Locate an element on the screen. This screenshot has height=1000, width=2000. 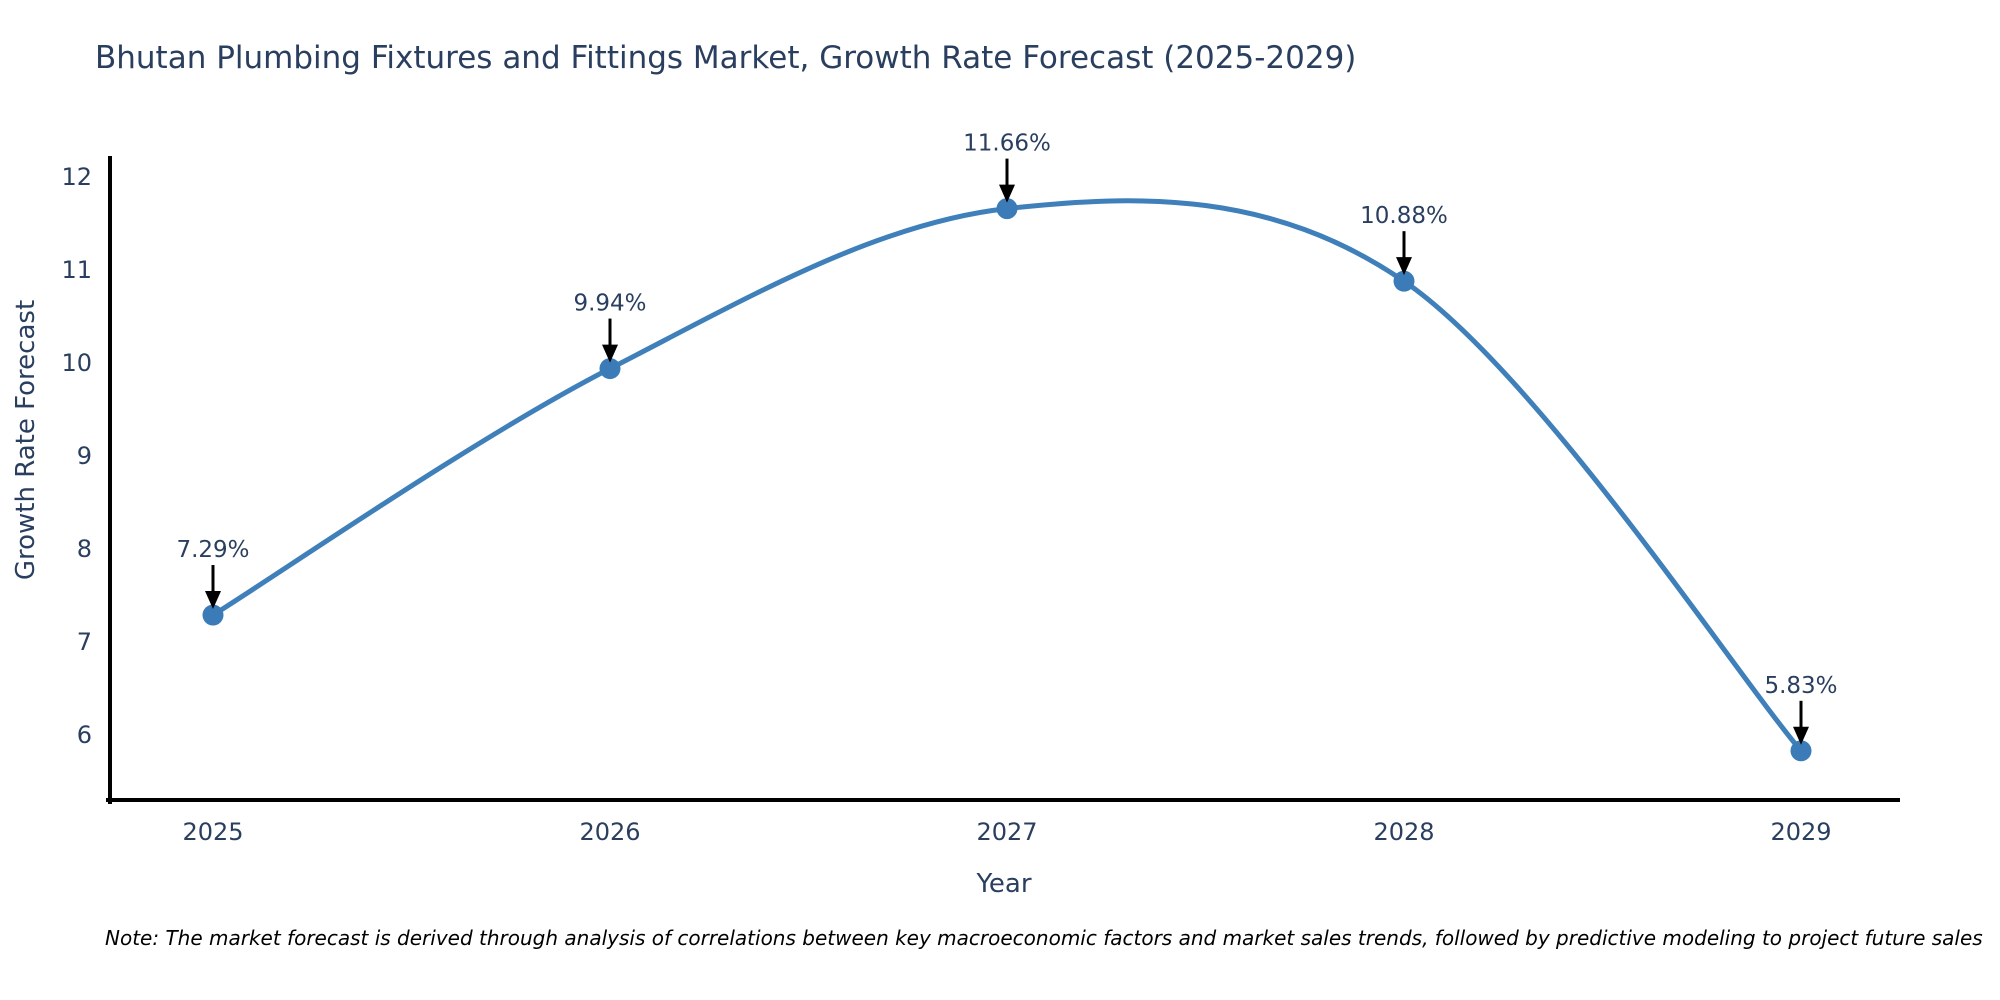
x-tick-label-2025: 2025 is located at coordinates (212, 832).